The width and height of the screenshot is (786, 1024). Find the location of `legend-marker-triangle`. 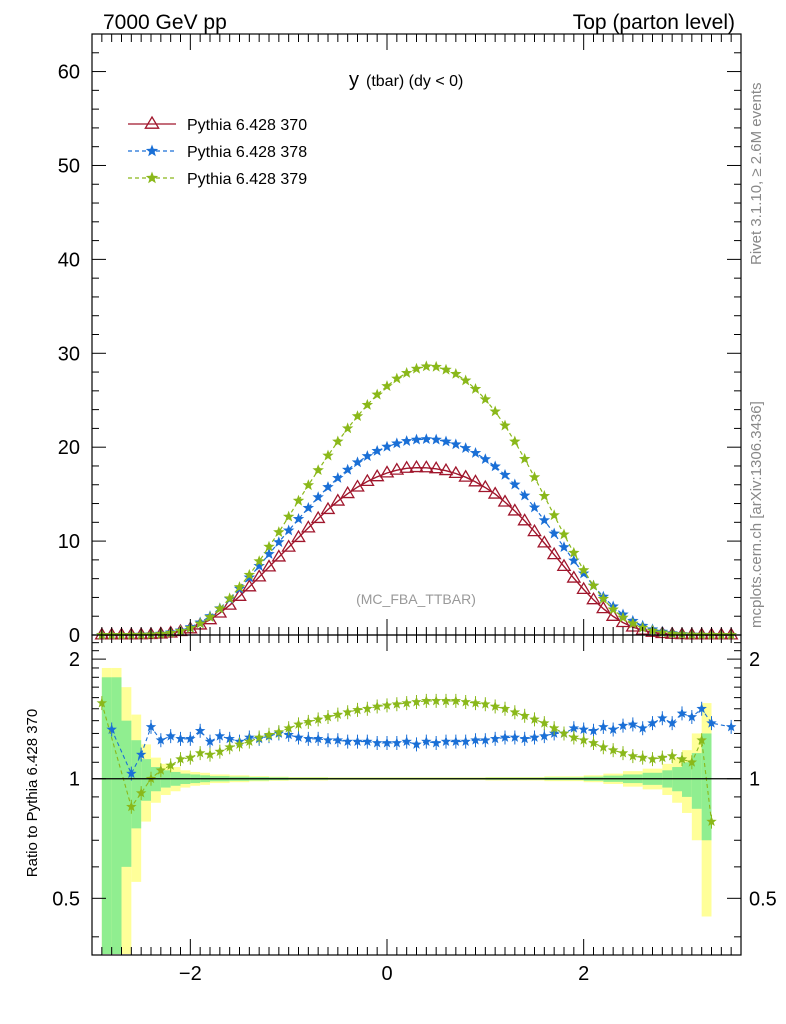

legend-marker-triangle is located at coordinates (152, 122).